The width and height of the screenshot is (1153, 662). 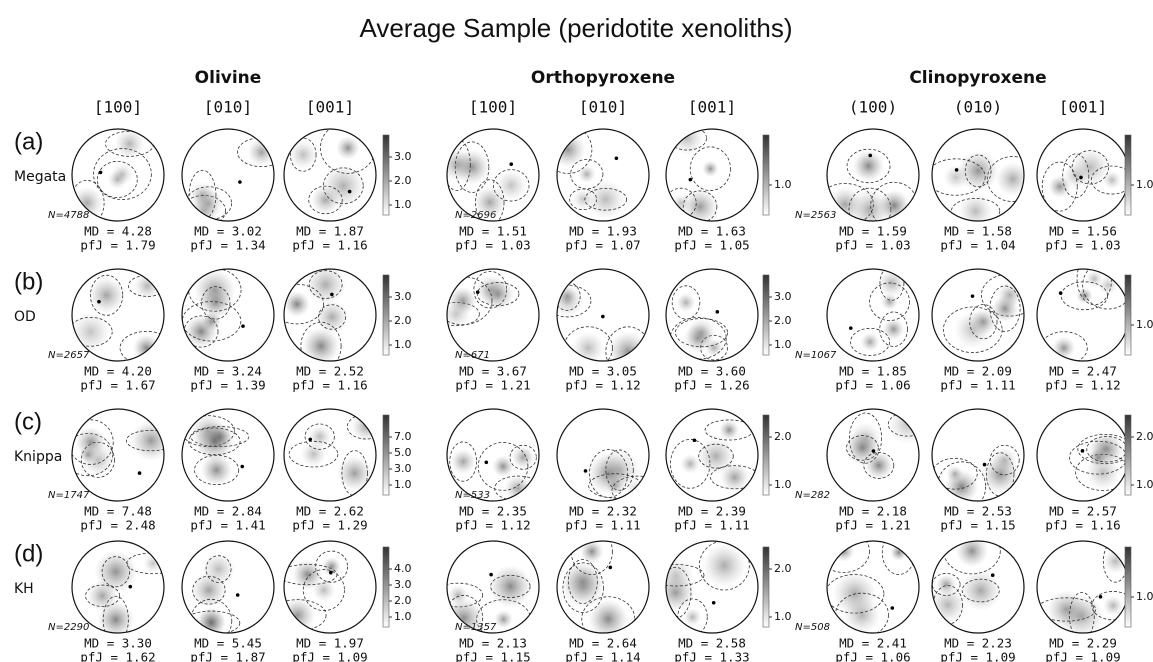 What do you see at coordinates (1083, 643) in the screenshot?
I see `md-stat: MD = 2.29` at bounding box center [1083, 643].